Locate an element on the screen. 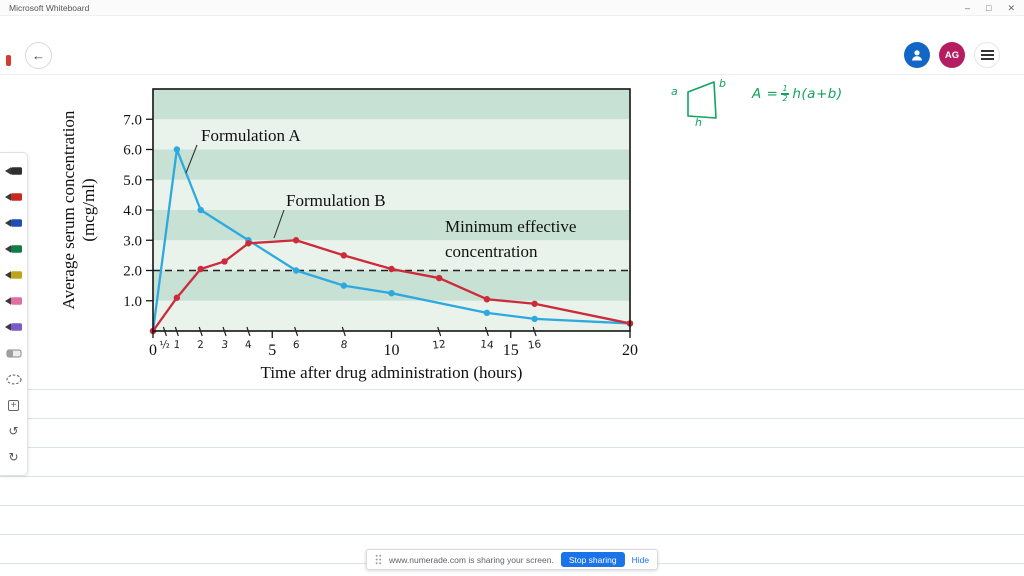 This screenshot has height=576, width=1024. series-line-a is located at coordinates (391, 240).